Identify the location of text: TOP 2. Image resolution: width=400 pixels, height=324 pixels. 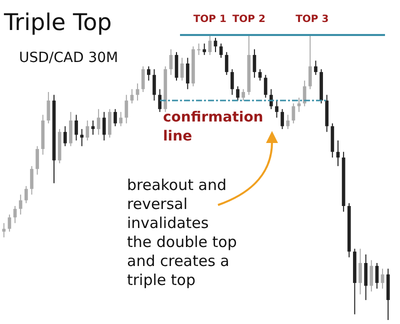
(249, 19).